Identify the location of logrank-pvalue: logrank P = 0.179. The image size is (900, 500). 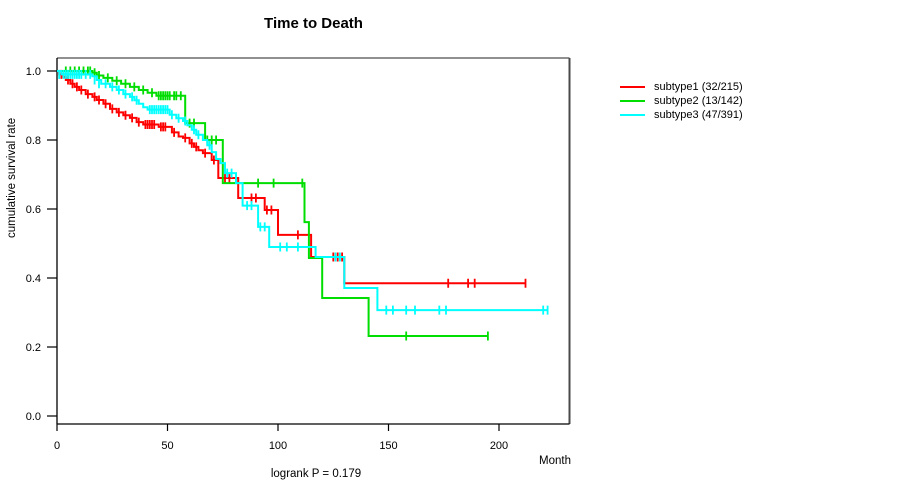
(316, 474).